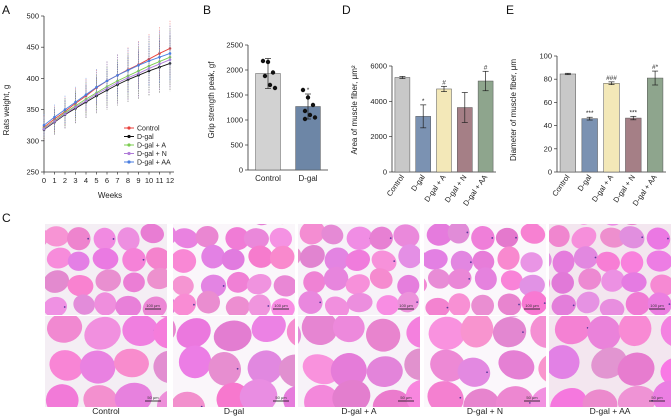  Describe the element at coordinates (444, 82) in the screenshot. I see `panelD-significance-mark: #` at that location.